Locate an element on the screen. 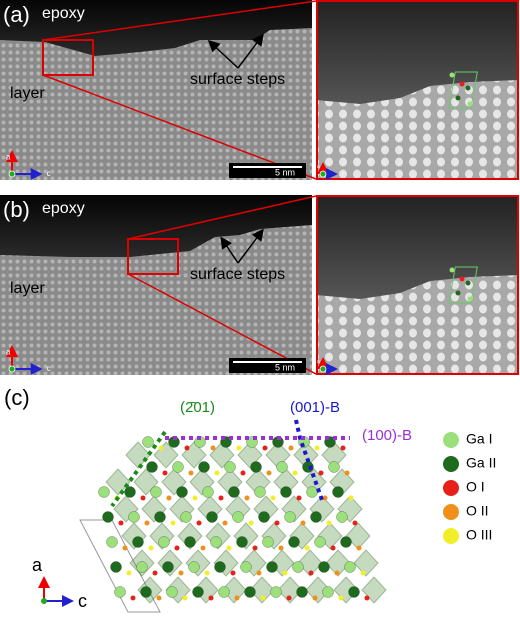 This screenshot has width=520, height=633. plane-line is located at coordinates (309, 460).